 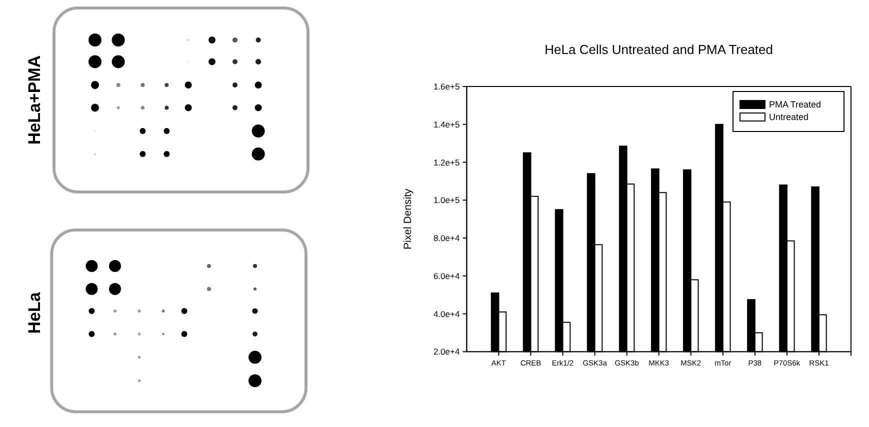 I want to click on y-tick-label: 1.6e+5, so click(x=446, y=87).